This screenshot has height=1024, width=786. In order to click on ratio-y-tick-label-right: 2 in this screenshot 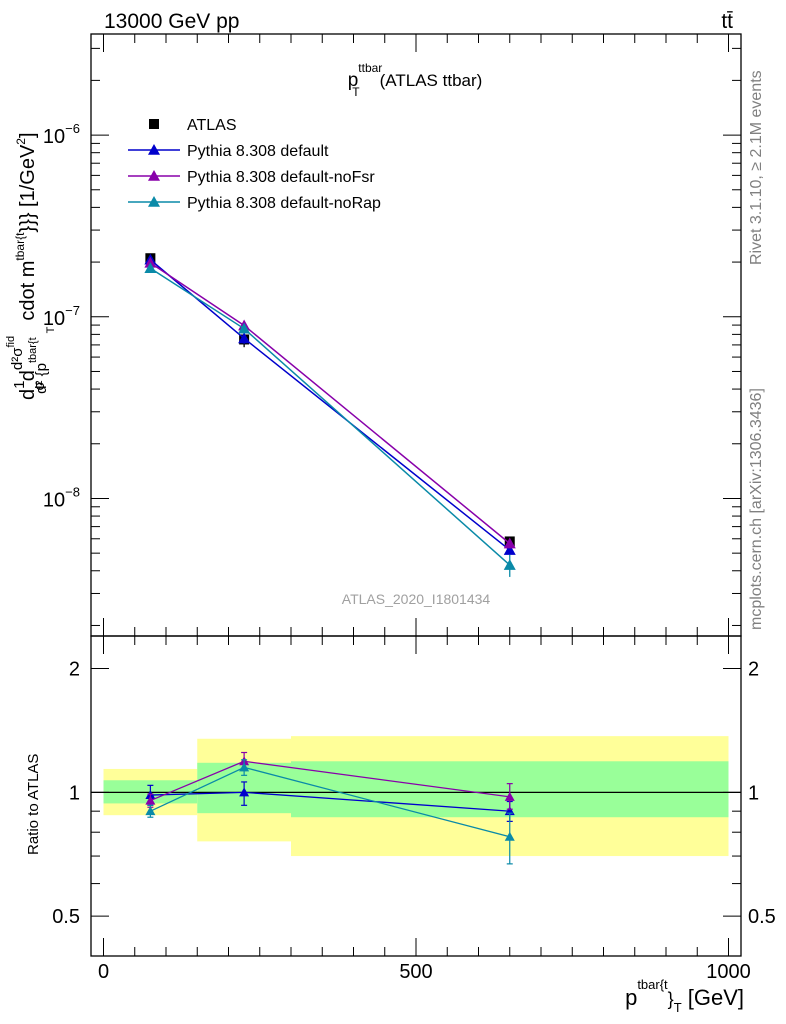, I will do `click(753, 670)`.